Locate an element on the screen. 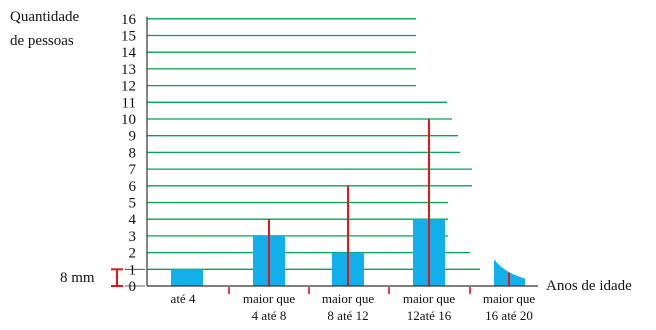  y-tick-label-5: 5 is located at coordinates (133, 204).